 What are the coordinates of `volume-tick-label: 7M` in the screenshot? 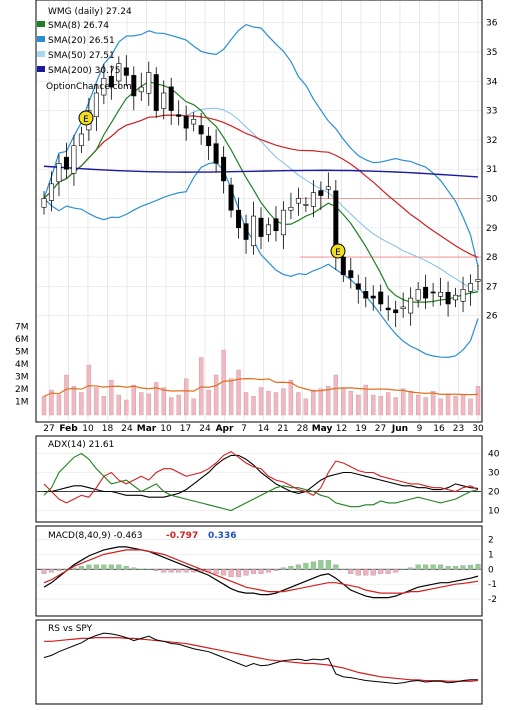 It's located at (22, 328).